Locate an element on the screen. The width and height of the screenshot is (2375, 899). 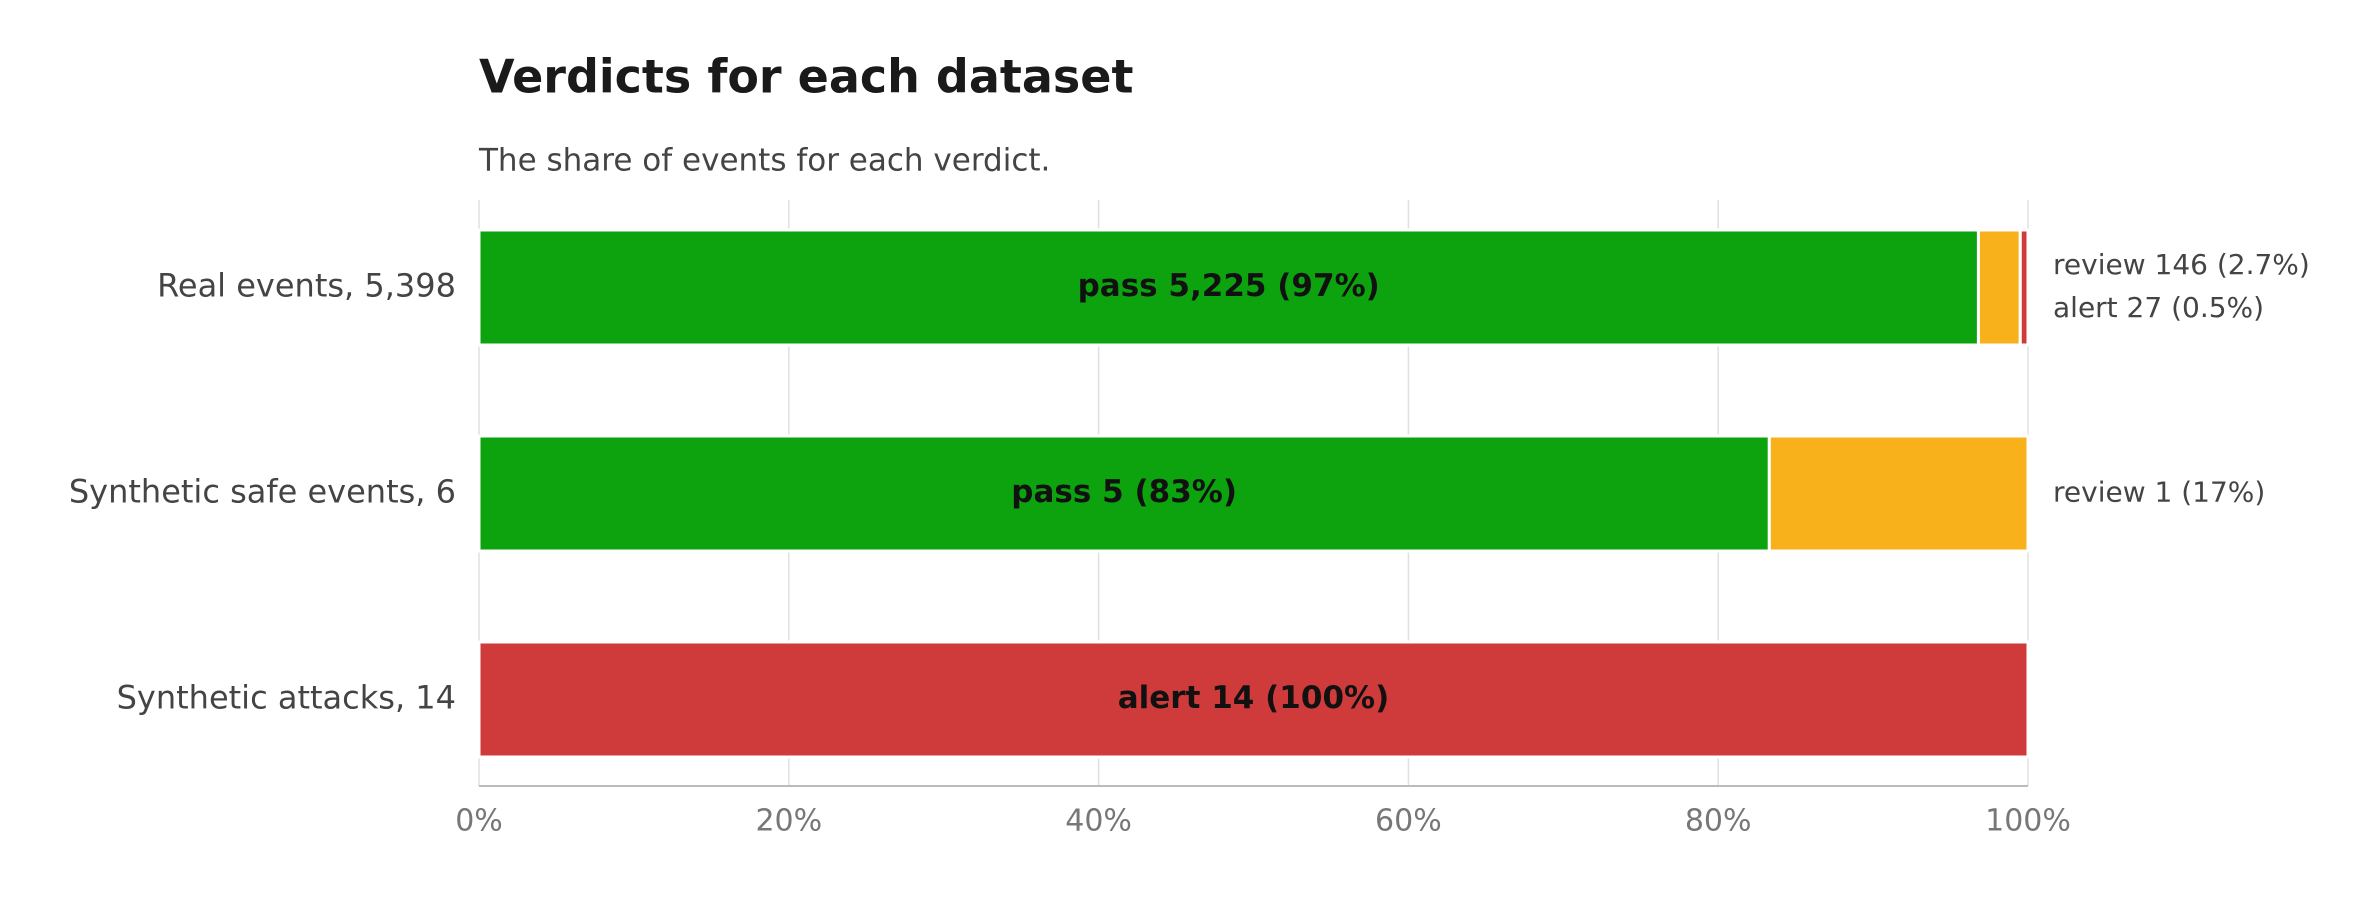
category-label: Real events, 5,398 is located at coordinates (306, 286).